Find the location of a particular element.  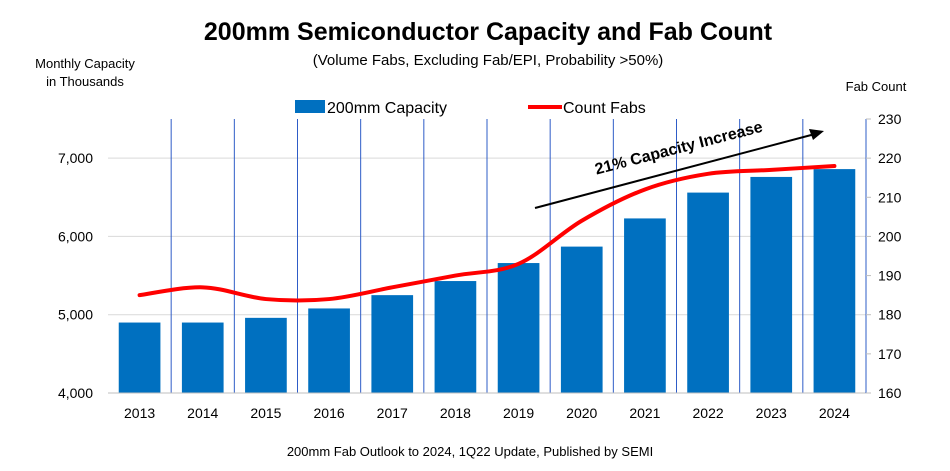

x-tick-label: 2021 is located at coordinates (644, 413).